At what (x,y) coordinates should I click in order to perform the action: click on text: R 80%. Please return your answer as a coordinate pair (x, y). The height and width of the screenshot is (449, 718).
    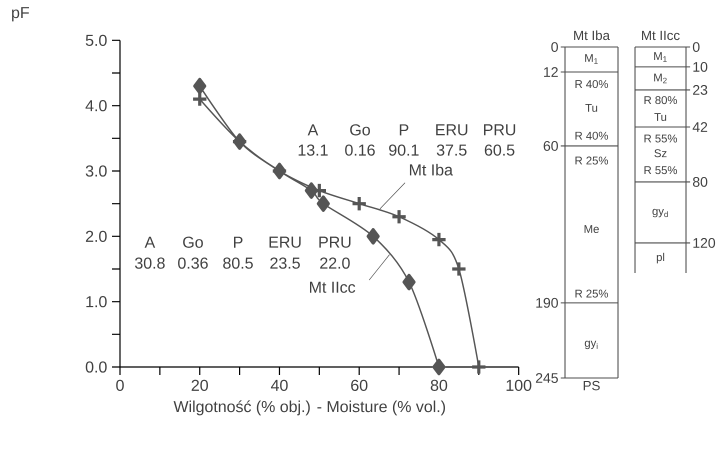
    Looking at the image, I should click on (661, 100).